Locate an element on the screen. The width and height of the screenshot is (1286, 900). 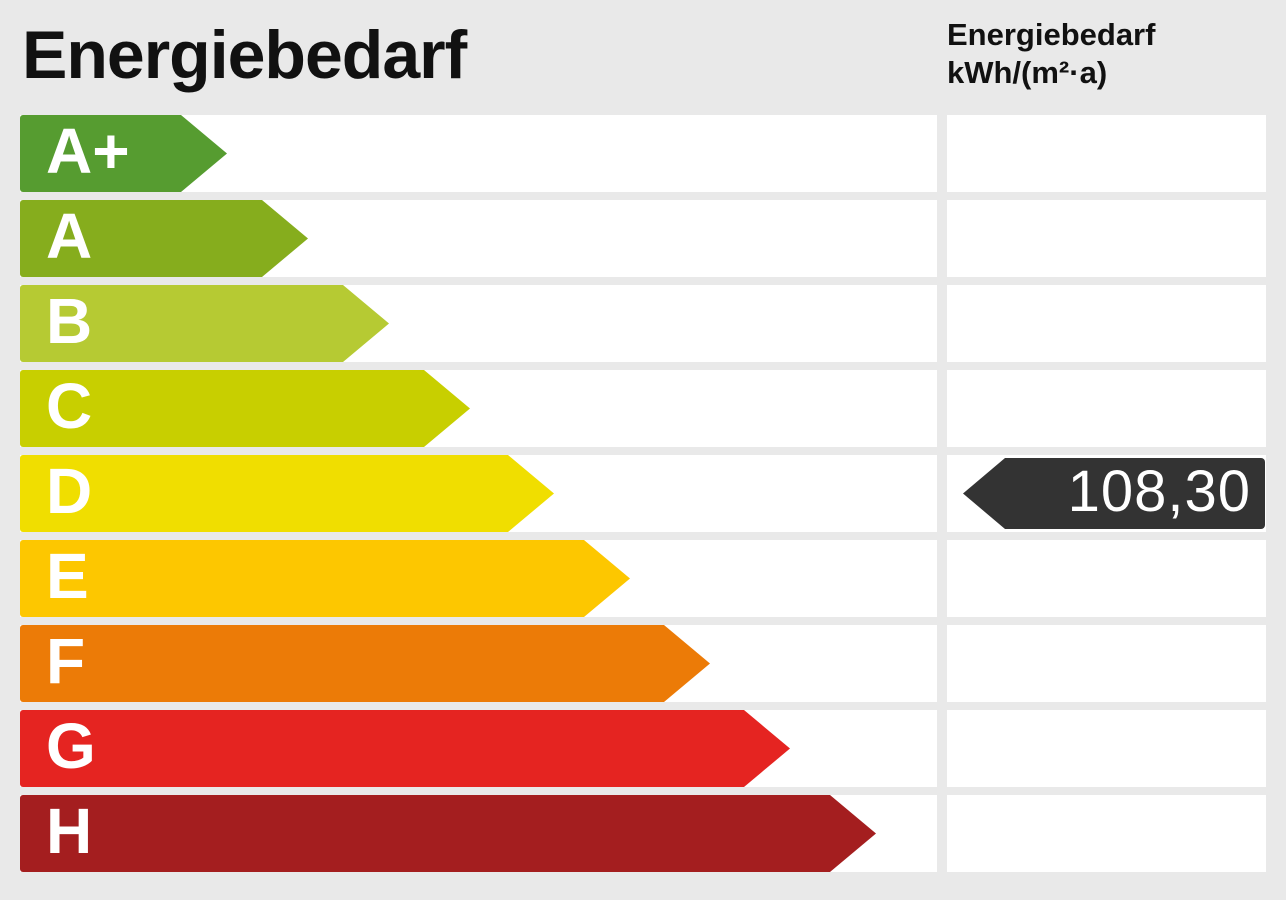
scale-row-e: E is located at coordinates (643, 578).